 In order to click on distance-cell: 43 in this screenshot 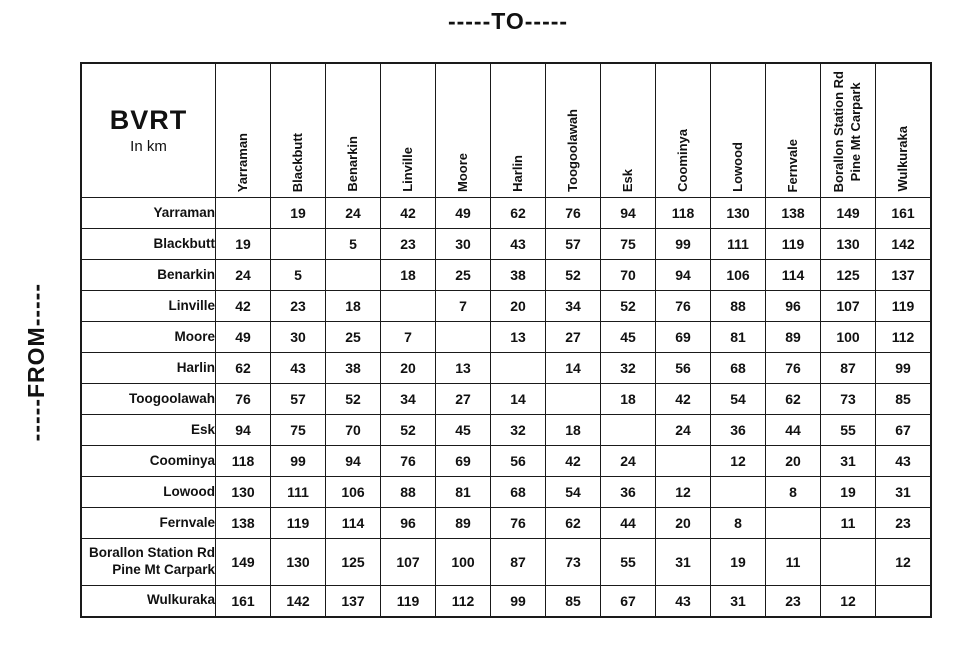, I will do `click(683, 601)`.